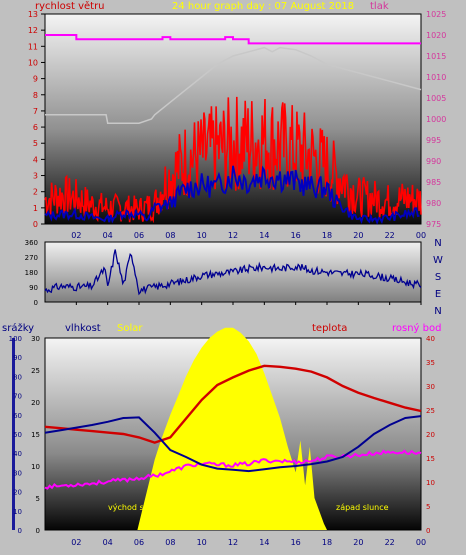 The height and width of the screenshot is (555, 466). I want to click on temperature-label: teplota, so click(329, 328).